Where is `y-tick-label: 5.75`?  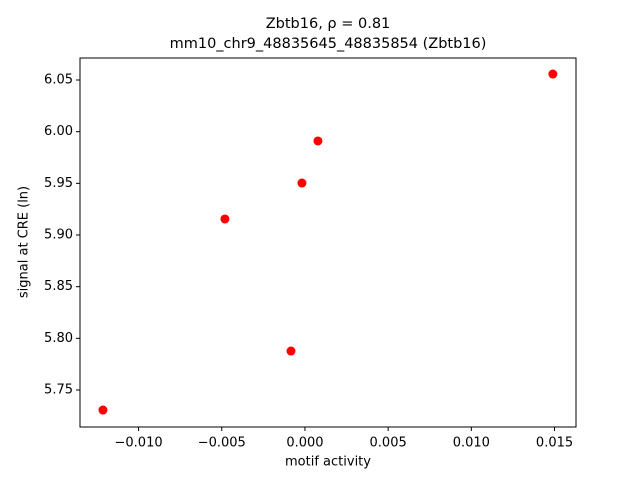
y-tick-label: 5.75 is located at coordinates (58, 390).